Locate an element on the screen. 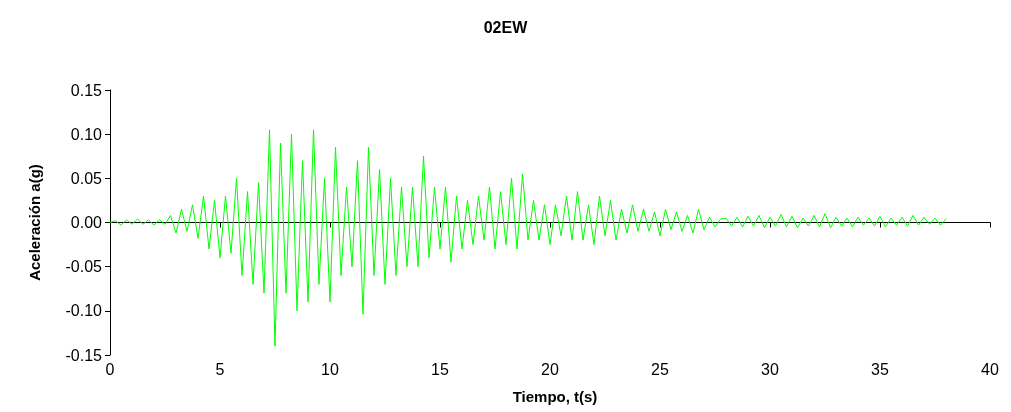 The image size is (1011, 412). x-tick-label: 35 is located at coordinates (880, 369).